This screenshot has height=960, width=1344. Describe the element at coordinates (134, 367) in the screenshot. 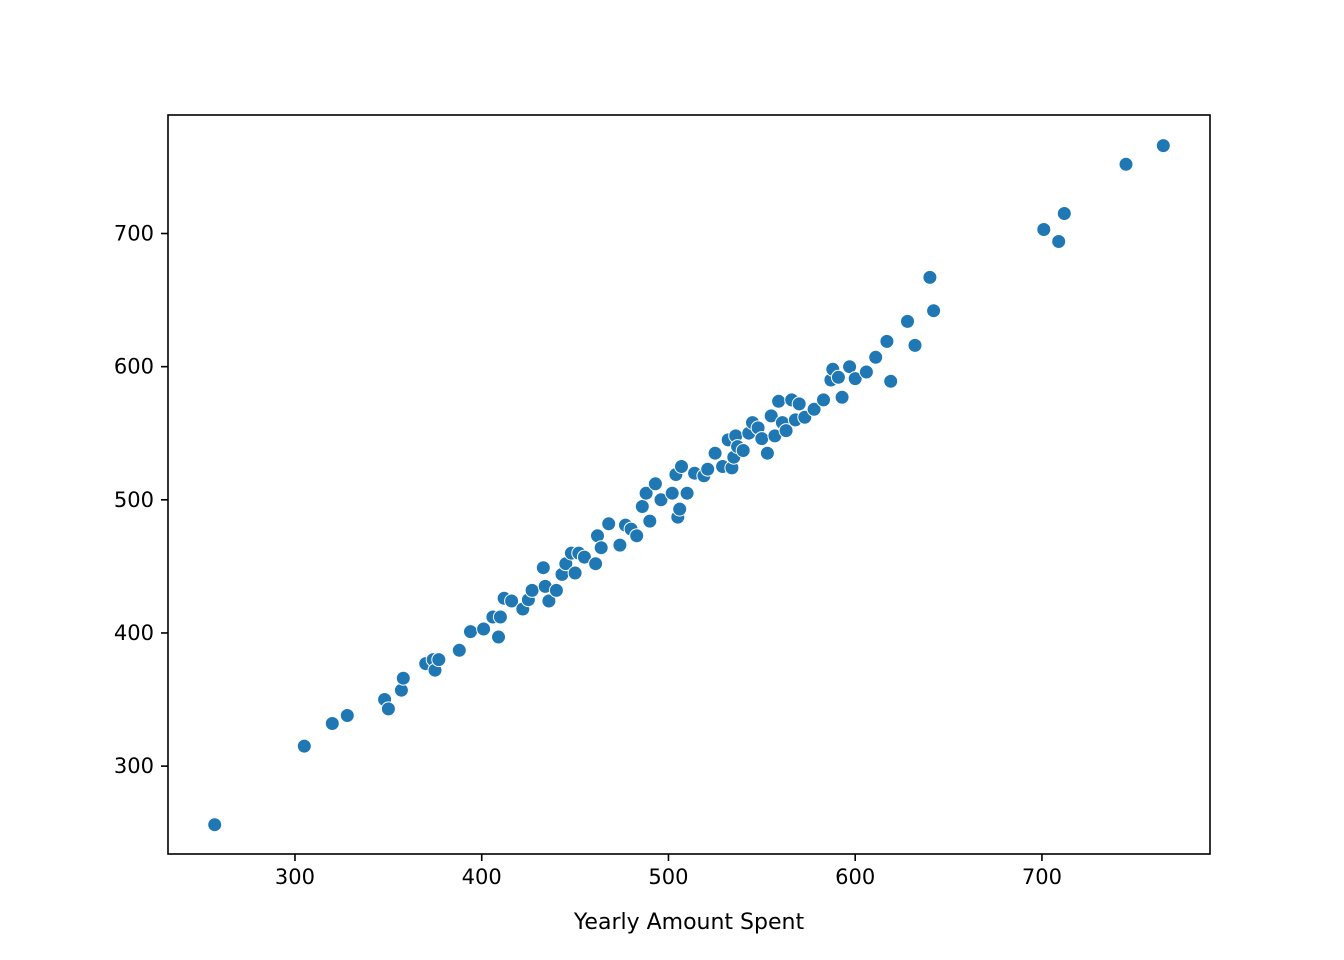

I see `y-tick-label: 600` at that location.